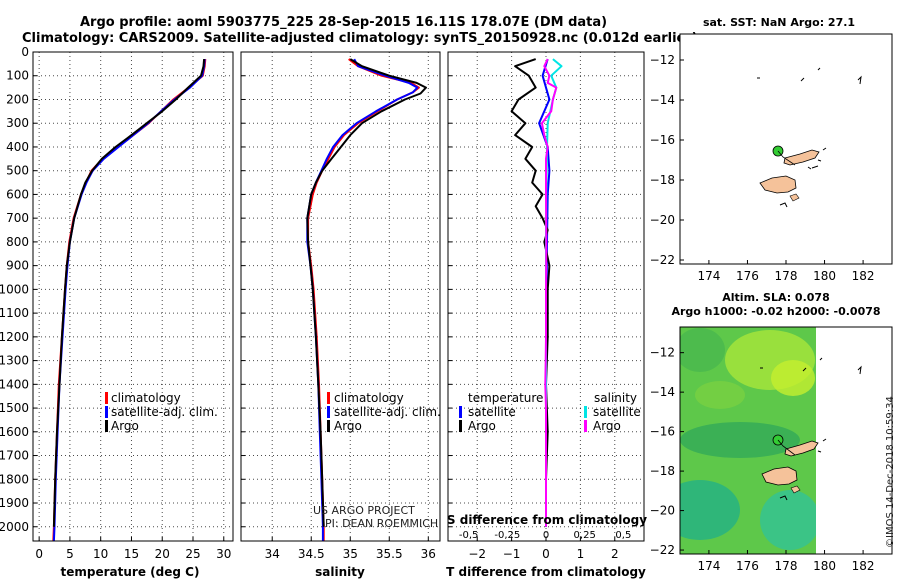 This screenshot has width=900, height=580. Describe the element at coordinates (14, 289) in the screenshot. I see `depth-tick-label: 1000` at that location.